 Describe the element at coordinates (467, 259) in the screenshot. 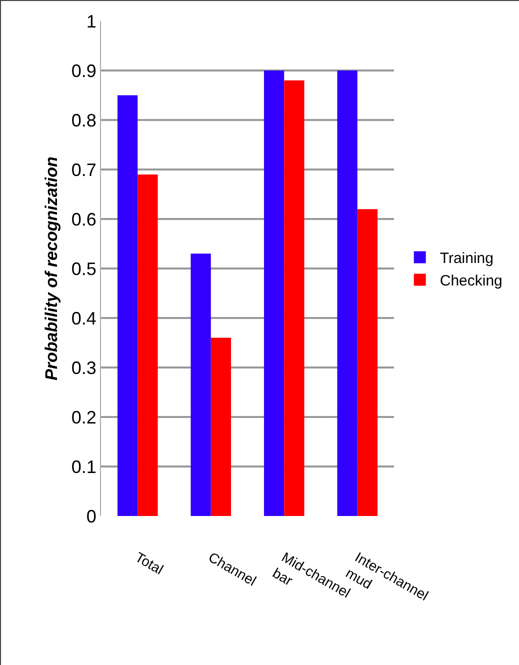

I see `legend-label: Training` at that location.